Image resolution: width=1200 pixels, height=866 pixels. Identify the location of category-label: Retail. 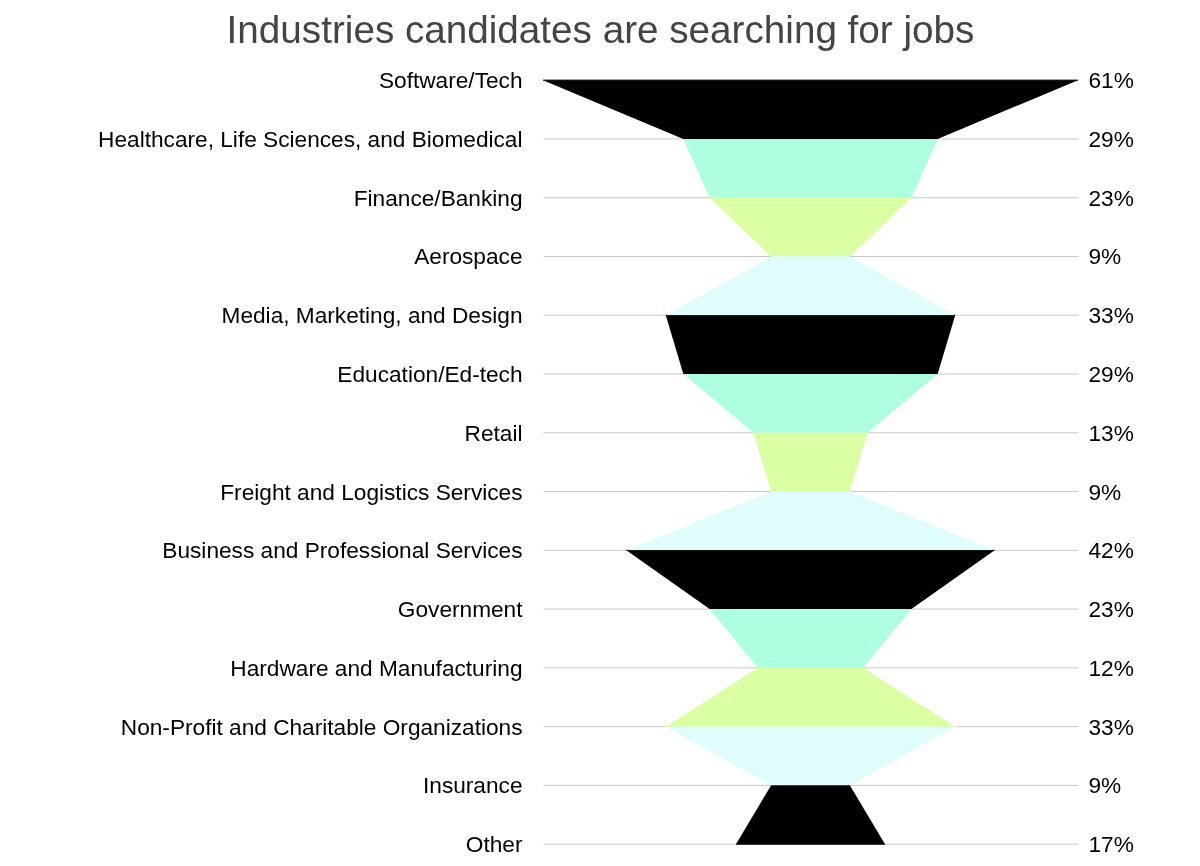
(493, 432).